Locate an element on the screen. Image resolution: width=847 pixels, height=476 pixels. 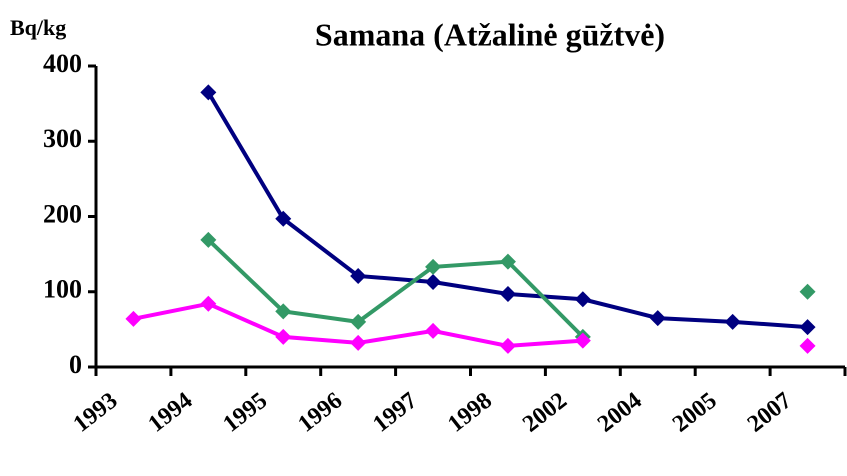
x-tick-label: 2002 is located at coordinates (545, 413).